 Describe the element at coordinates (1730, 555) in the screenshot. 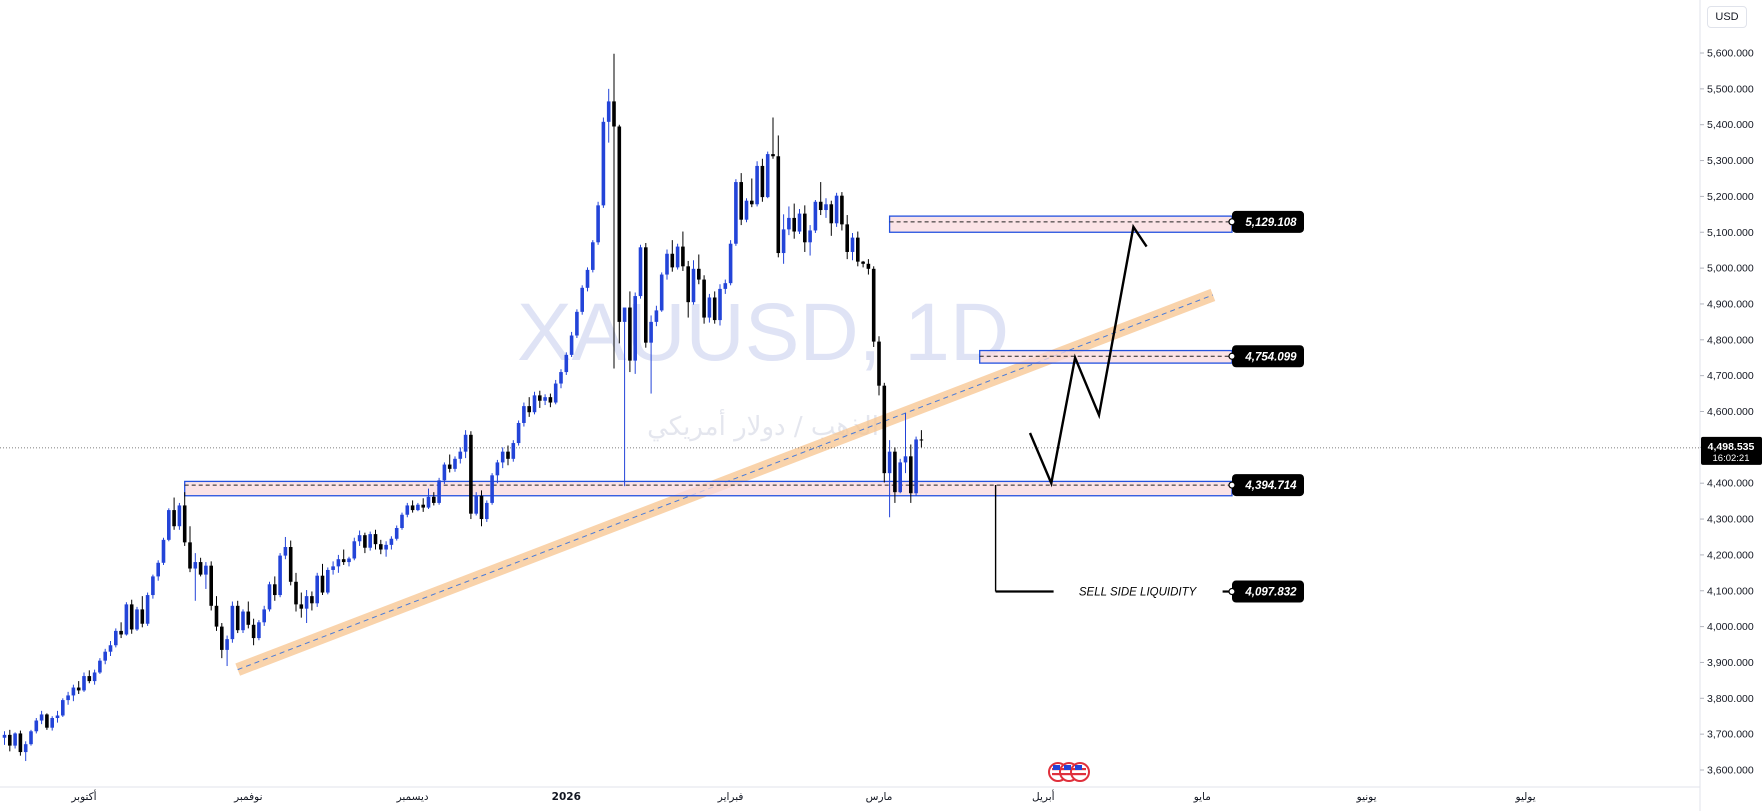

I see `price-tick-label: 4,200.000` at that location.